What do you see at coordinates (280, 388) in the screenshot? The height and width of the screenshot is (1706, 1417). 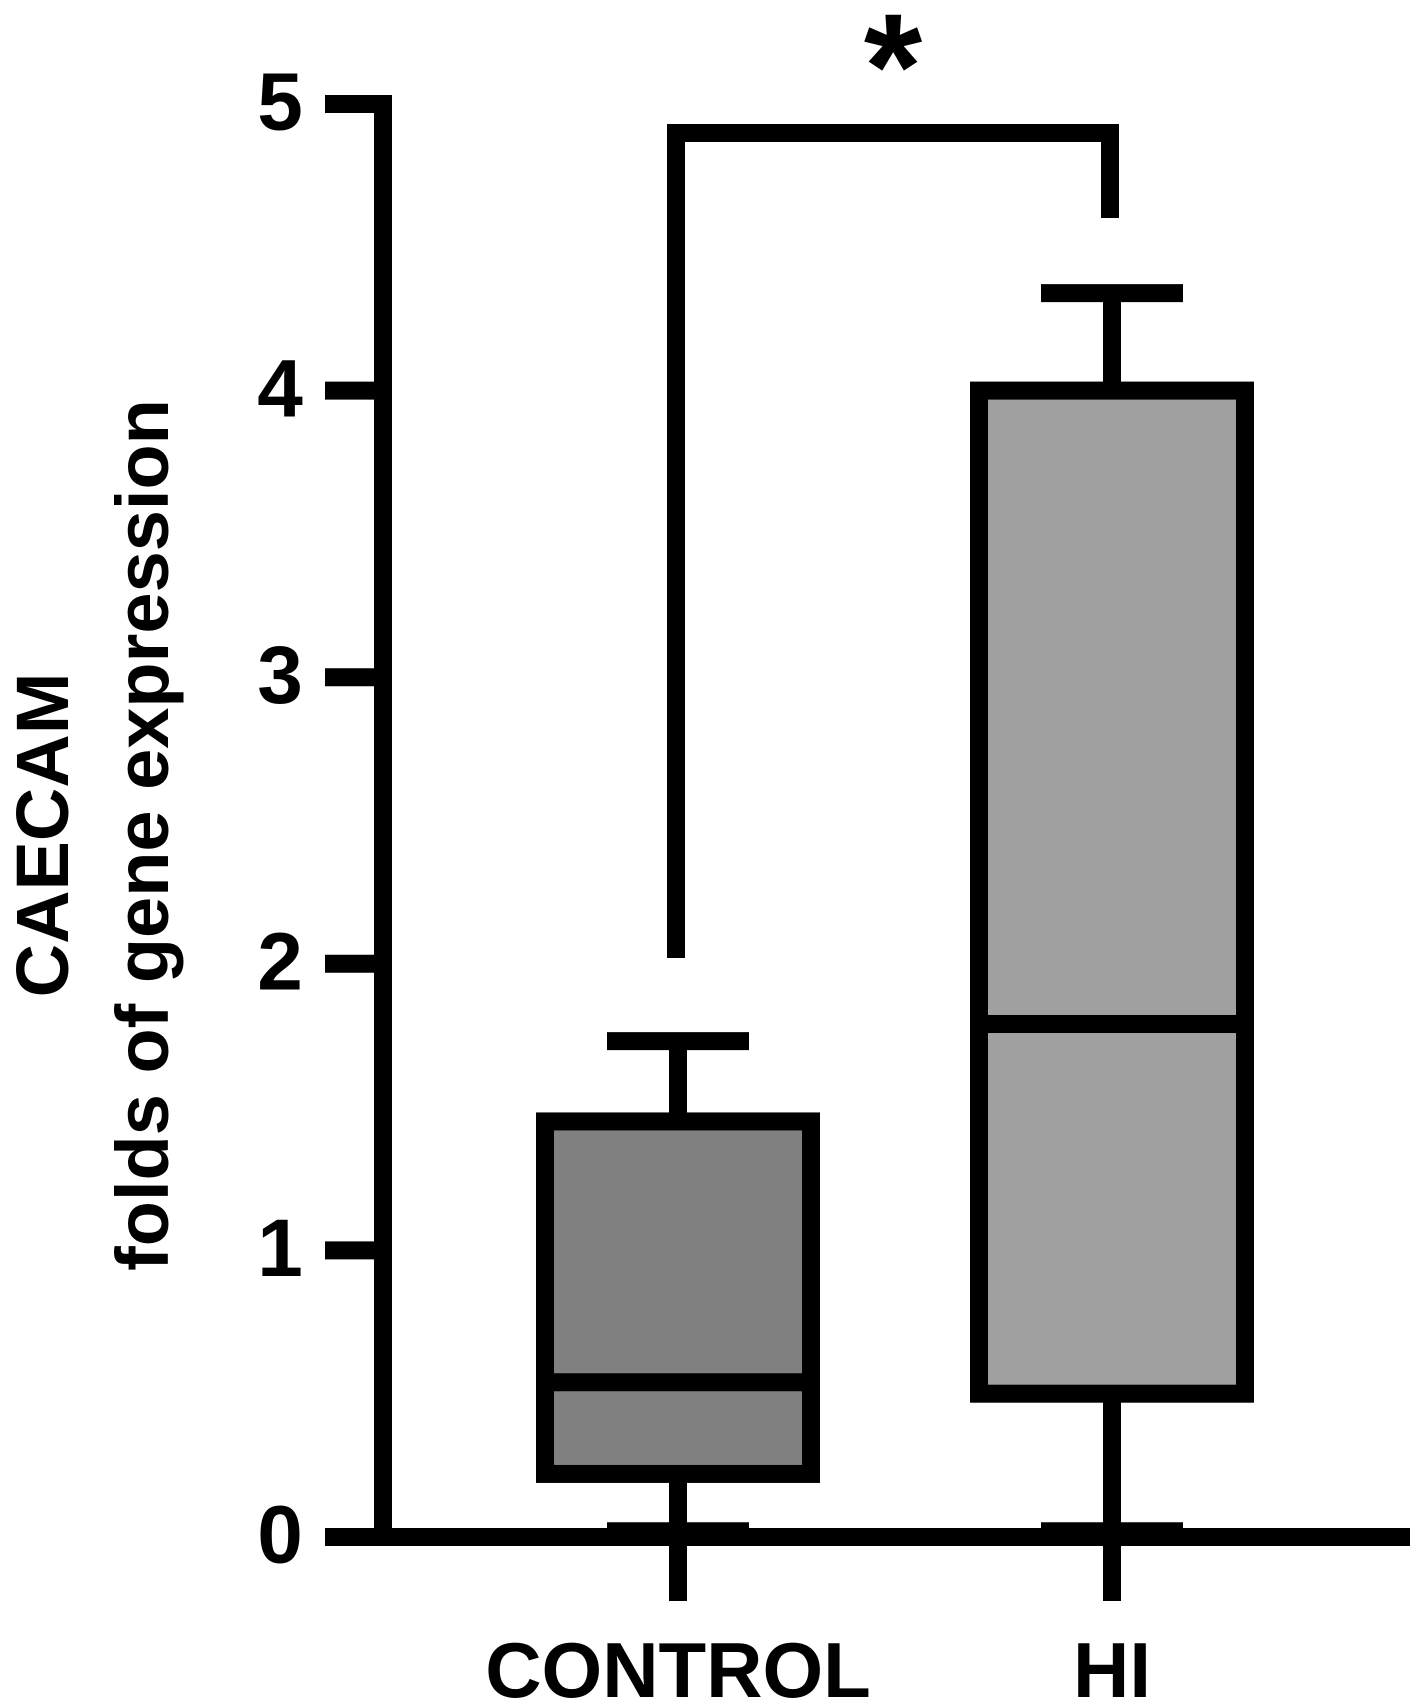 I see `y-tick-label-4: 4` at bounding box center [280, 388].